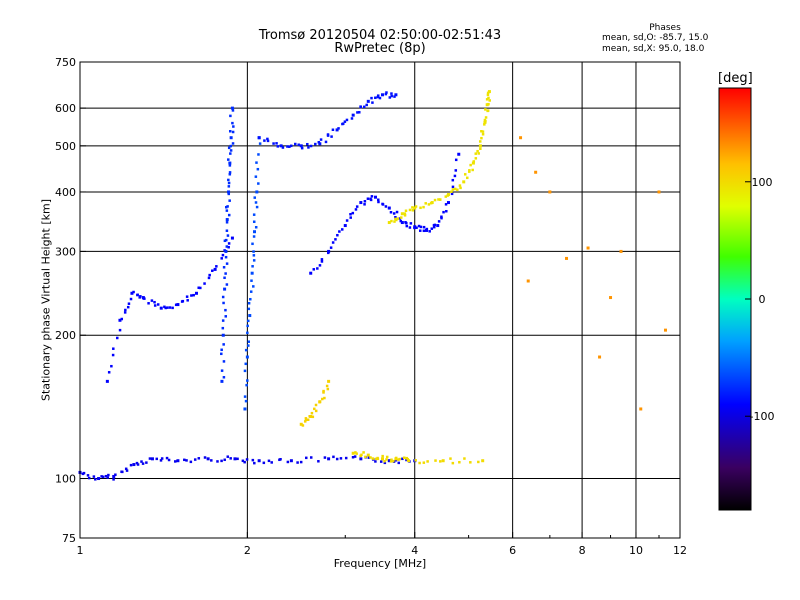 The height and width of the screenshot is (600, 800). I want to click on x-tick-label: 12, so click(680, 550).